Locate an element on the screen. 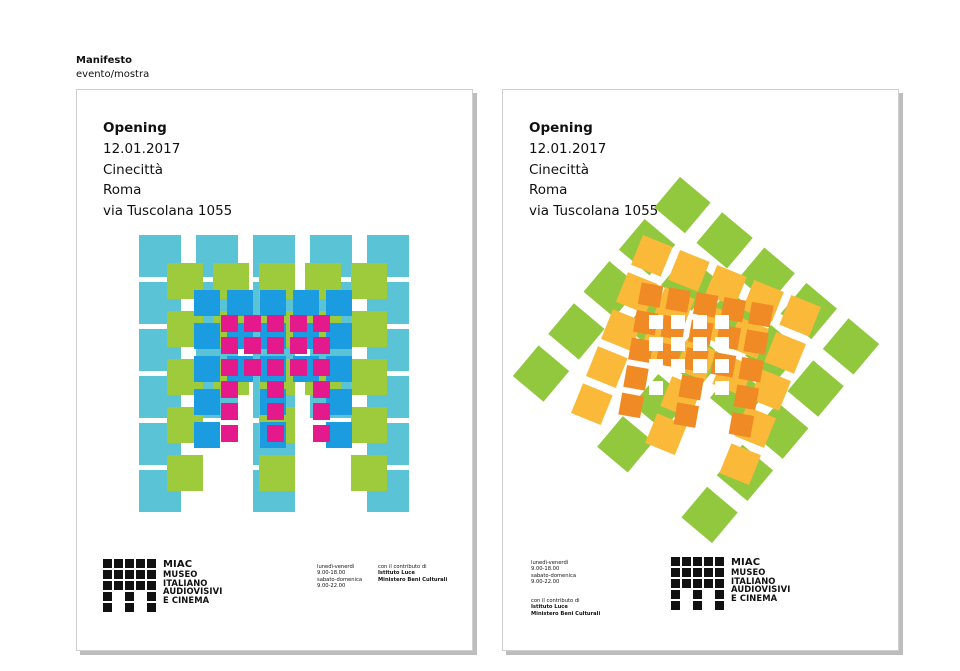  credits-intro: con il contributo di is located at coordinates (402, 567).